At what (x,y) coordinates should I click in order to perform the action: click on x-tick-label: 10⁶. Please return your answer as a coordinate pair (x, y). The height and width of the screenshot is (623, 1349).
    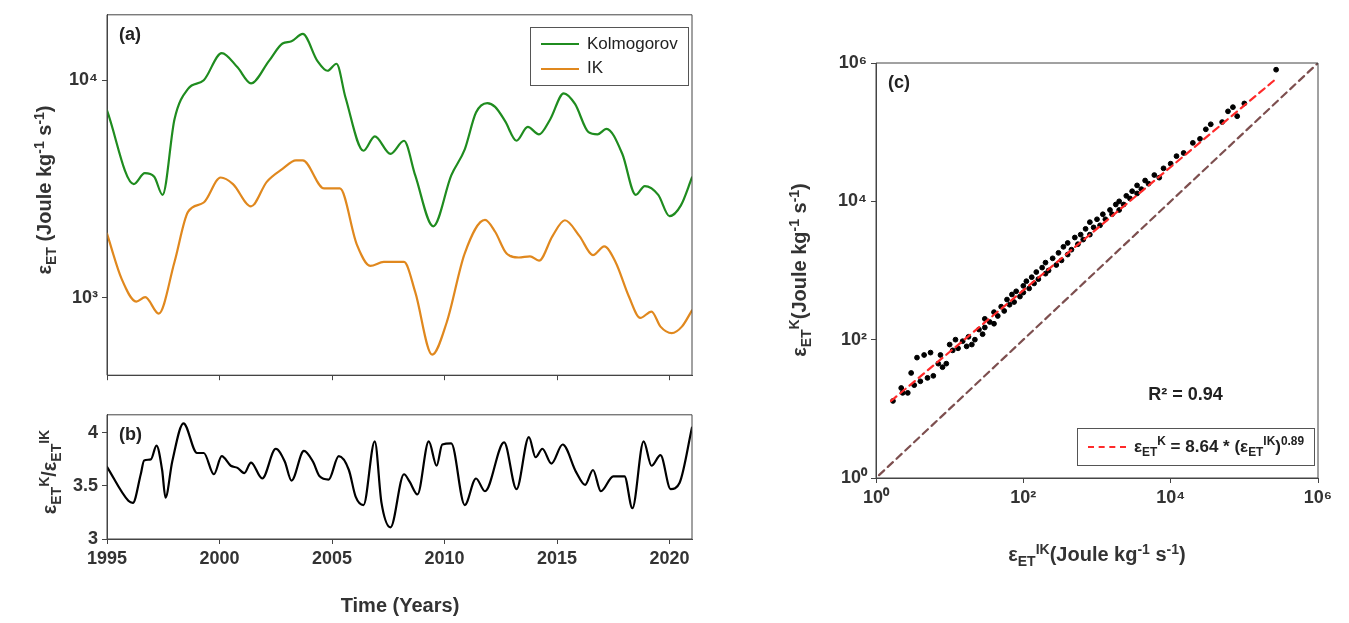
    Looking at the image, I should click on (1318, 496).